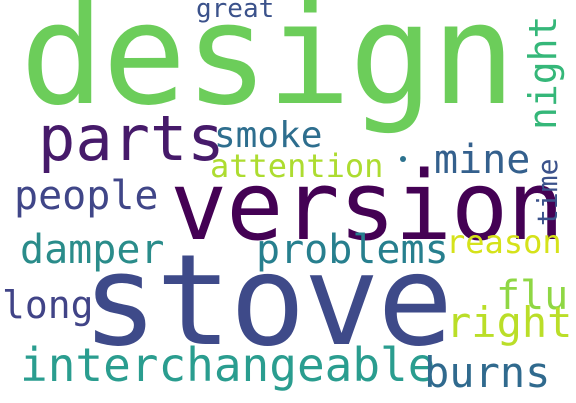  What do you see at coordinates (509, 322) in the screenshot?
I see `word-right: right` at bounding box center [509, 322].